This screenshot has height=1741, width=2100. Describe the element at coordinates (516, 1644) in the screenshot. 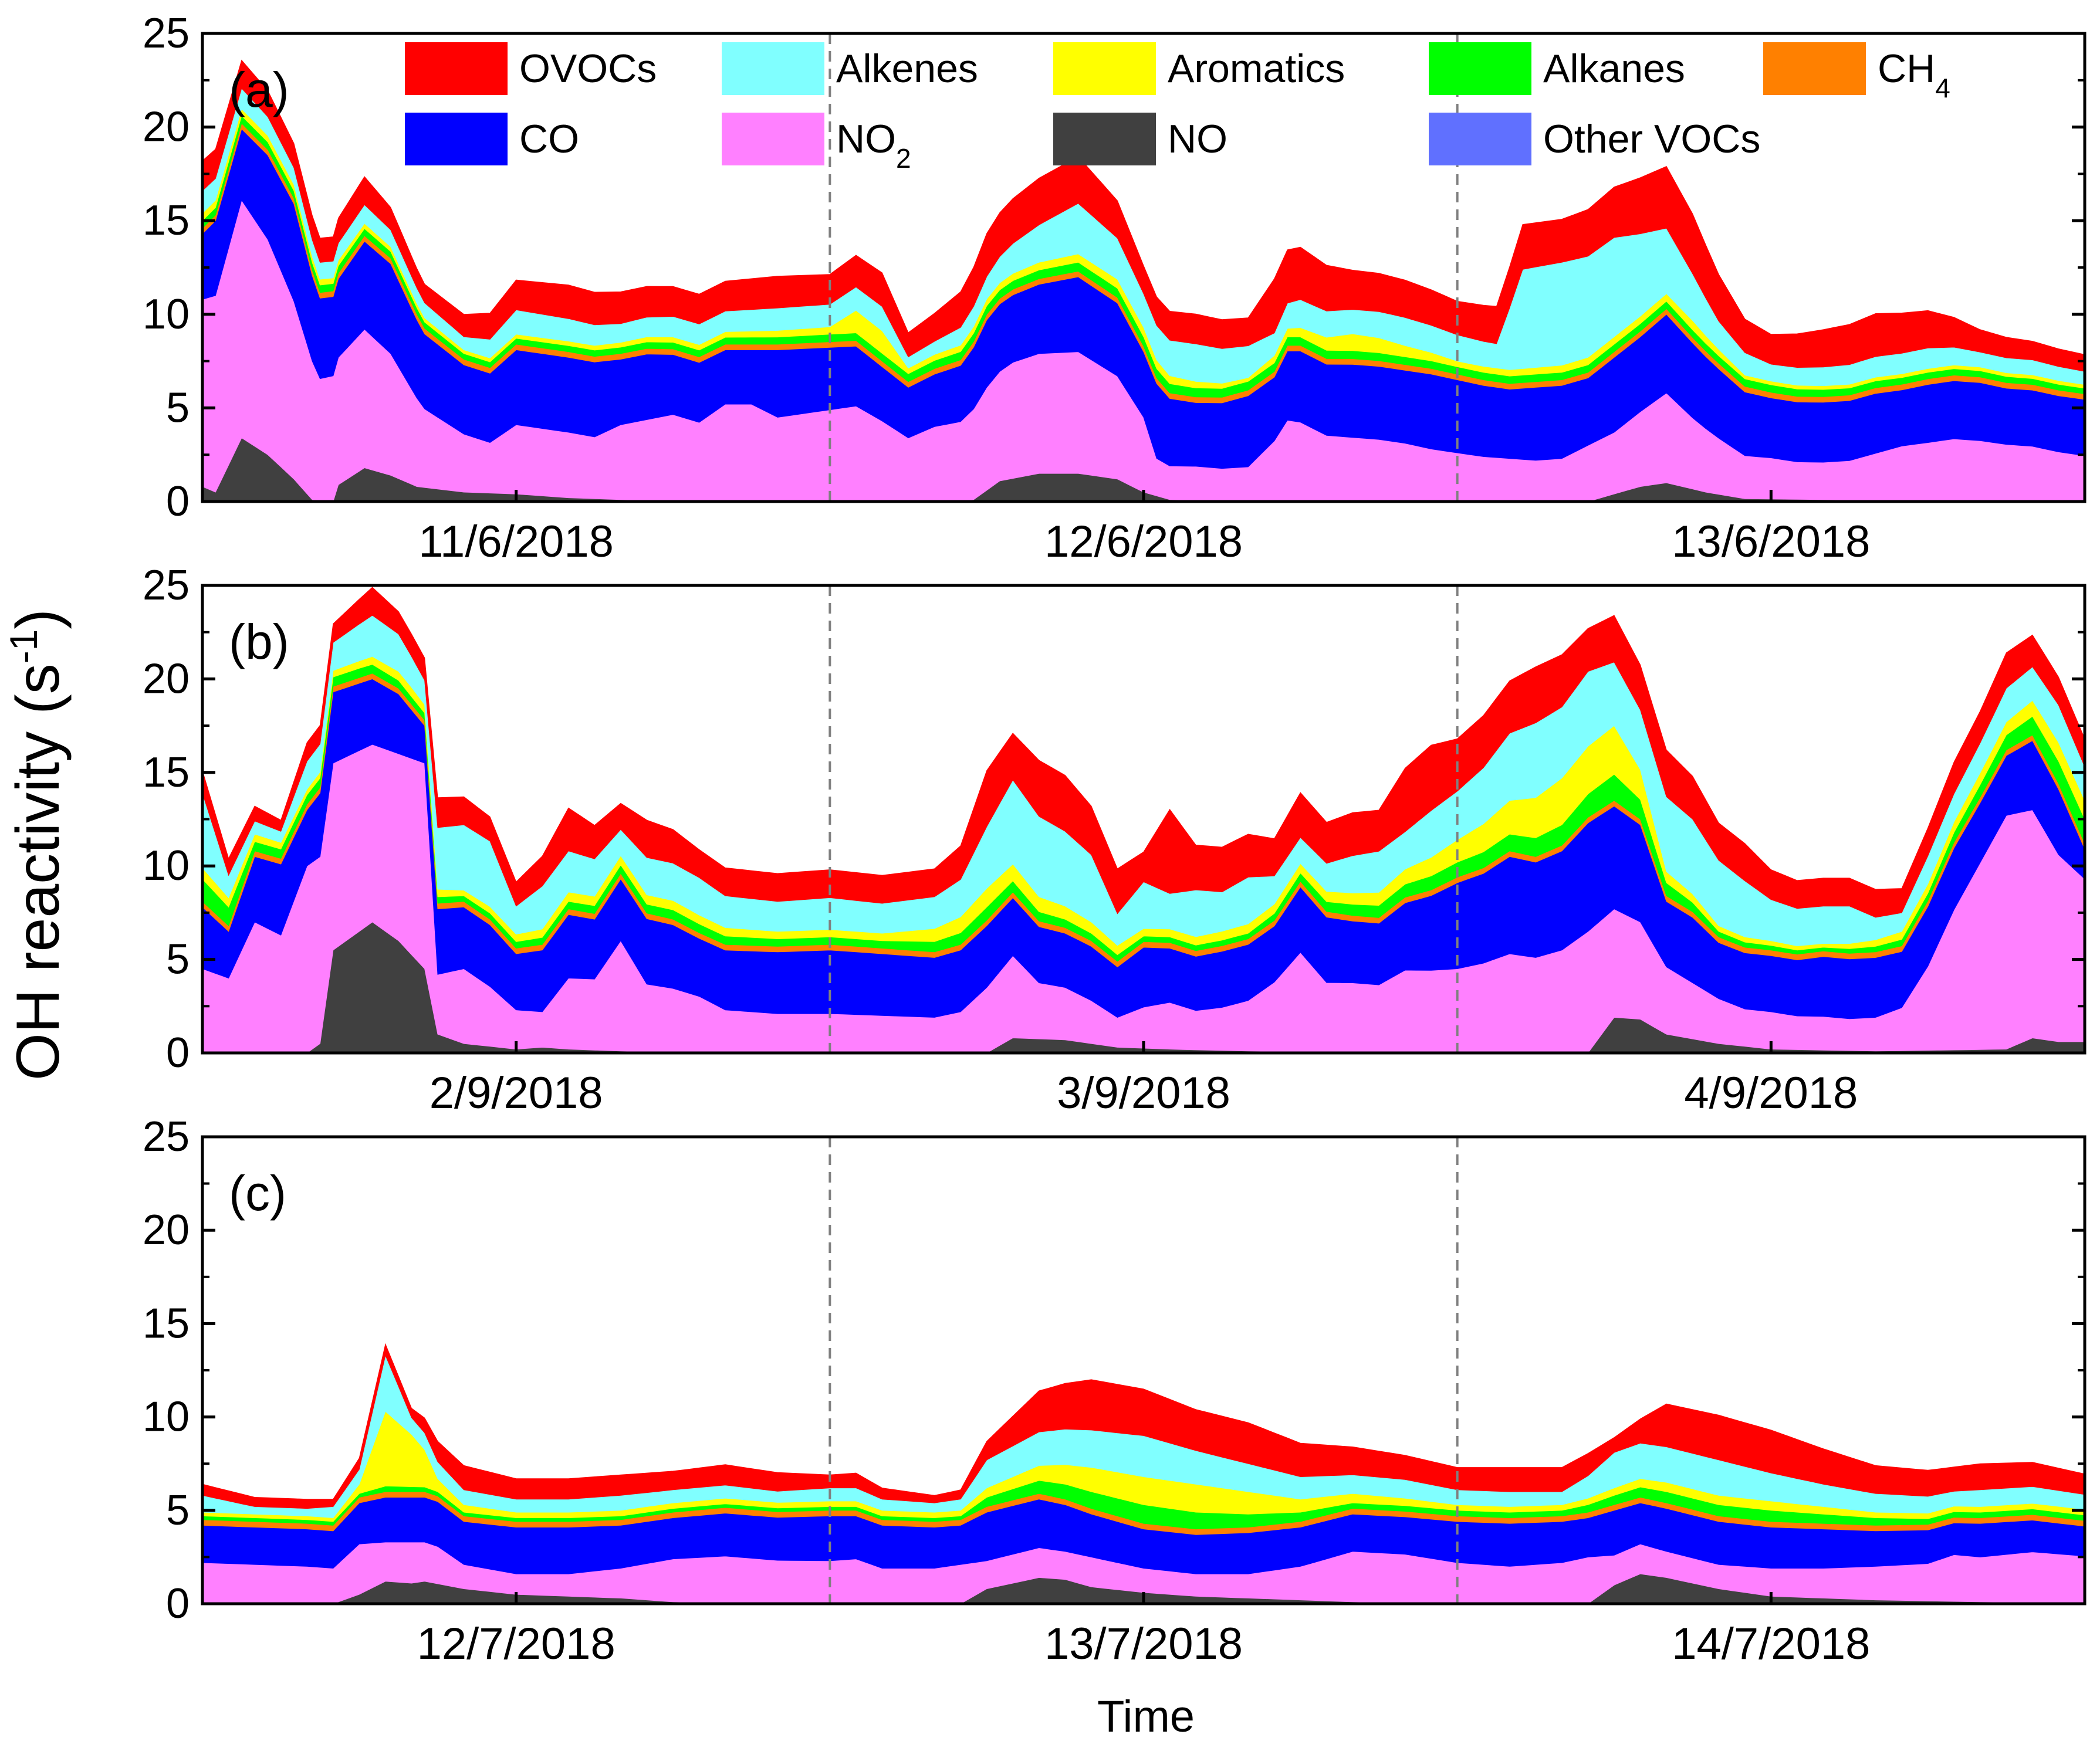

I see `x-date-label: 12/7/2018` at that location.